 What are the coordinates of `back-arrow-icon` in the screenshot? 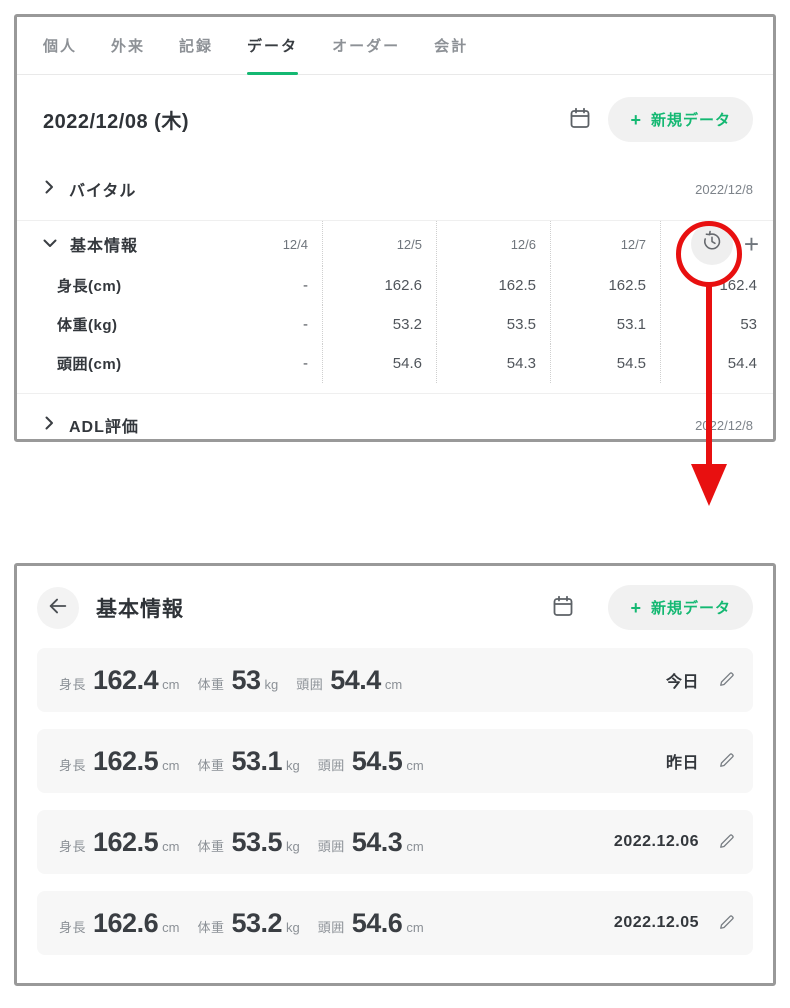 It's located at (58, 607).